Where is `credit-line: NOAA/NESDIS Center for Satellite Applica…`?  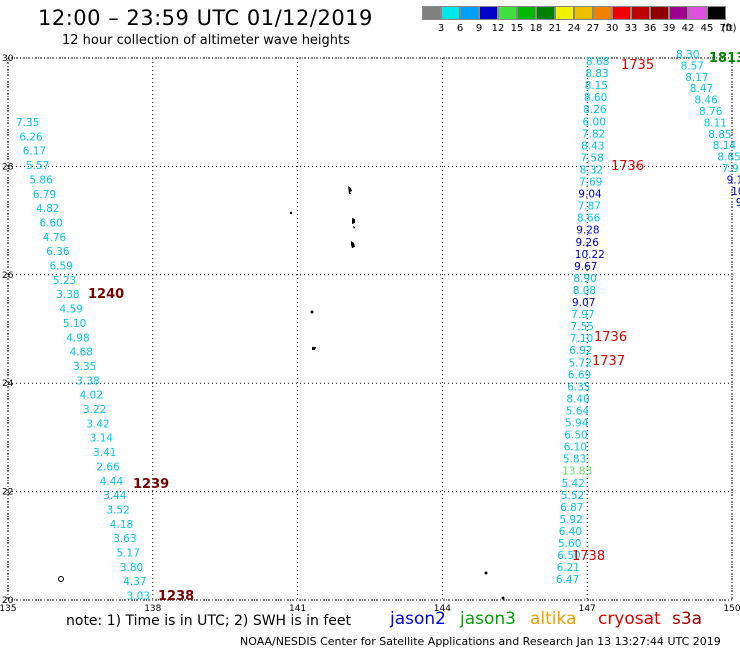
credit-line: NOAA/NESDIS Center for Satellite Applica… is located at coordinates (480, 641).